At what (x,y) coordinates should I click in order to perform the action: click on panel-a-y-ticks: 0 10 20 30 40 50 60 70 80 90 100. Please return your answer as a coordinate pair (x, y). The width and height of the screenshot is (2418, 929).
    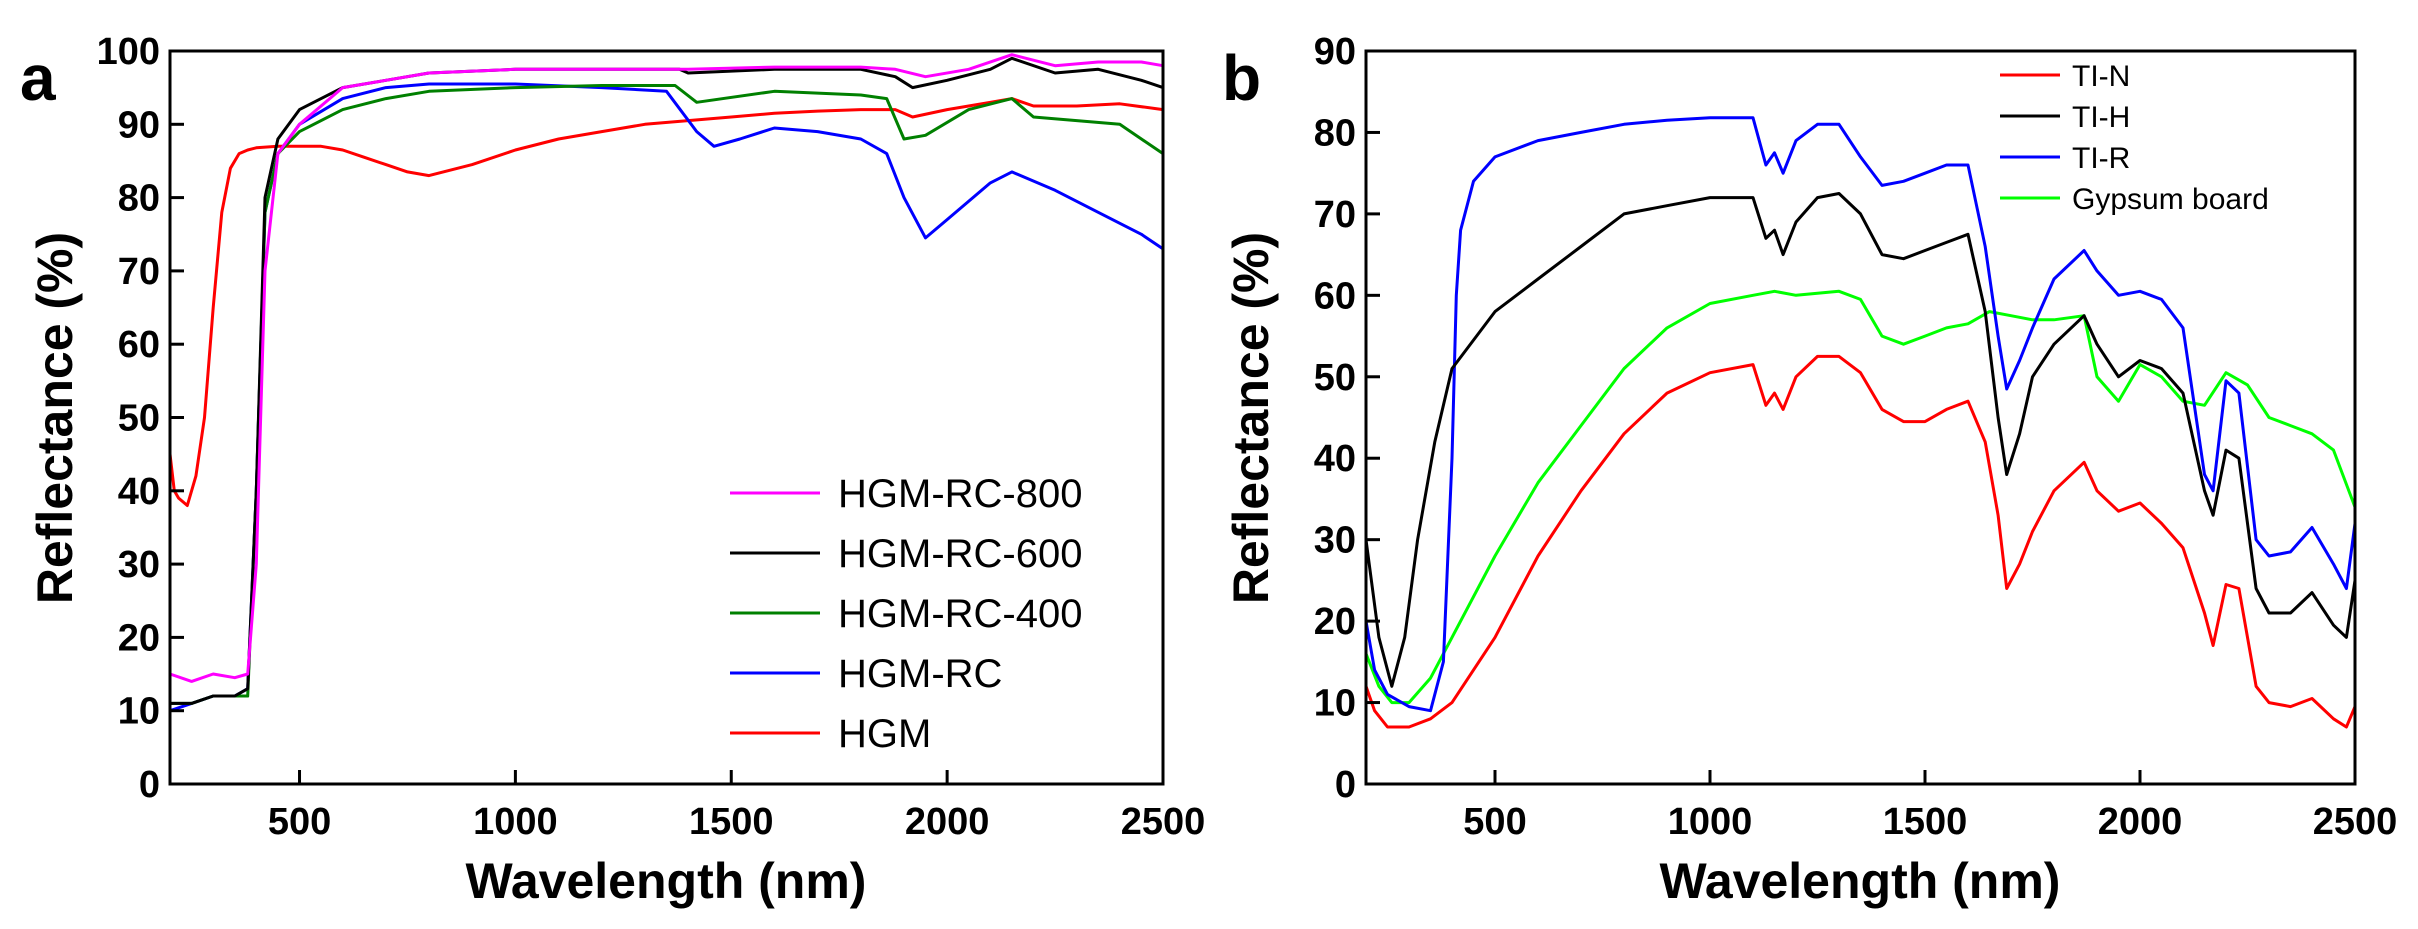
    Looking at the image, I should click on (140, 418).